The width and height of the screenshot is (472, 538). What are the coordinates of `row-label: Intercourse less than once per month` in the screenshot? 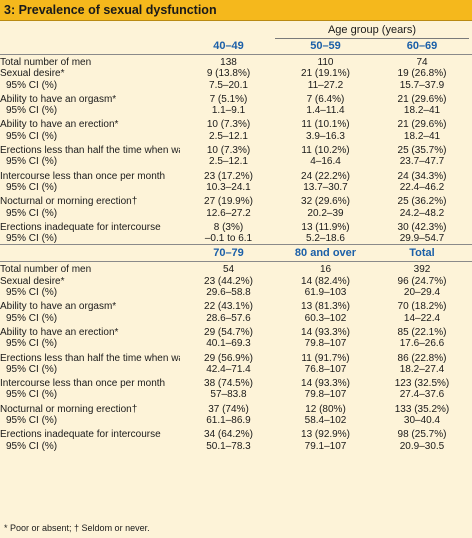 It's located at (83, 176).